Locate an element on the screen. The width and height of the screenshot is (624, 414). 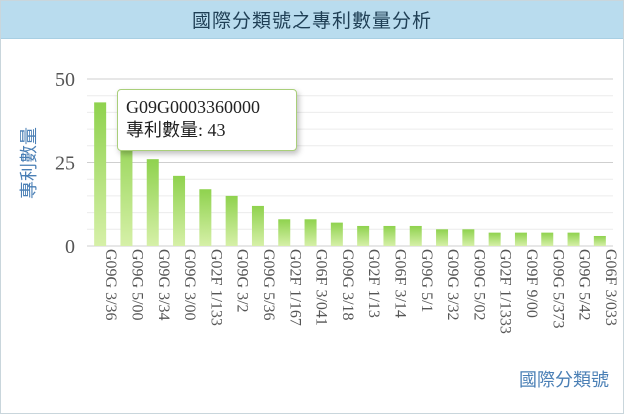
tooltip-metric-label: 專利數量: is located at coordinates (165, 130).